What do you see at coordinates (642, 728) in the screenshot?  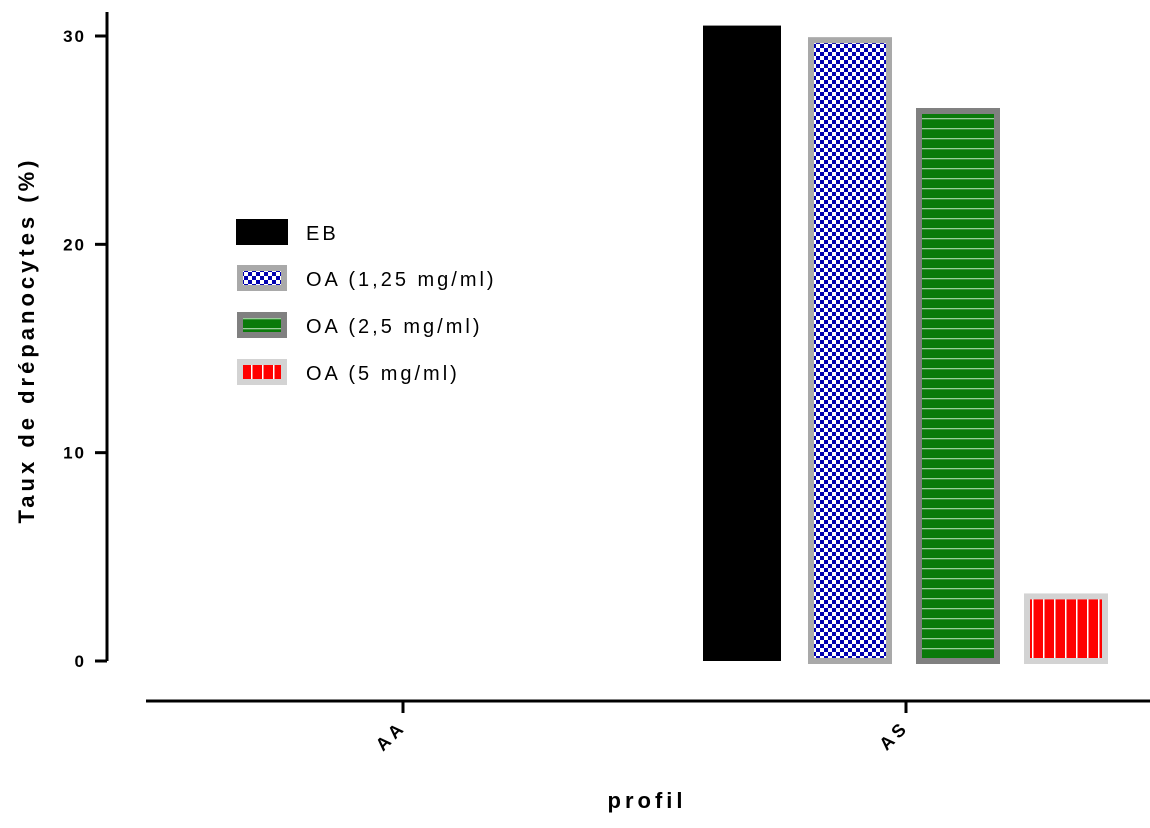 I see `x-ticks: AA AS` at bounding box center [642, 728].